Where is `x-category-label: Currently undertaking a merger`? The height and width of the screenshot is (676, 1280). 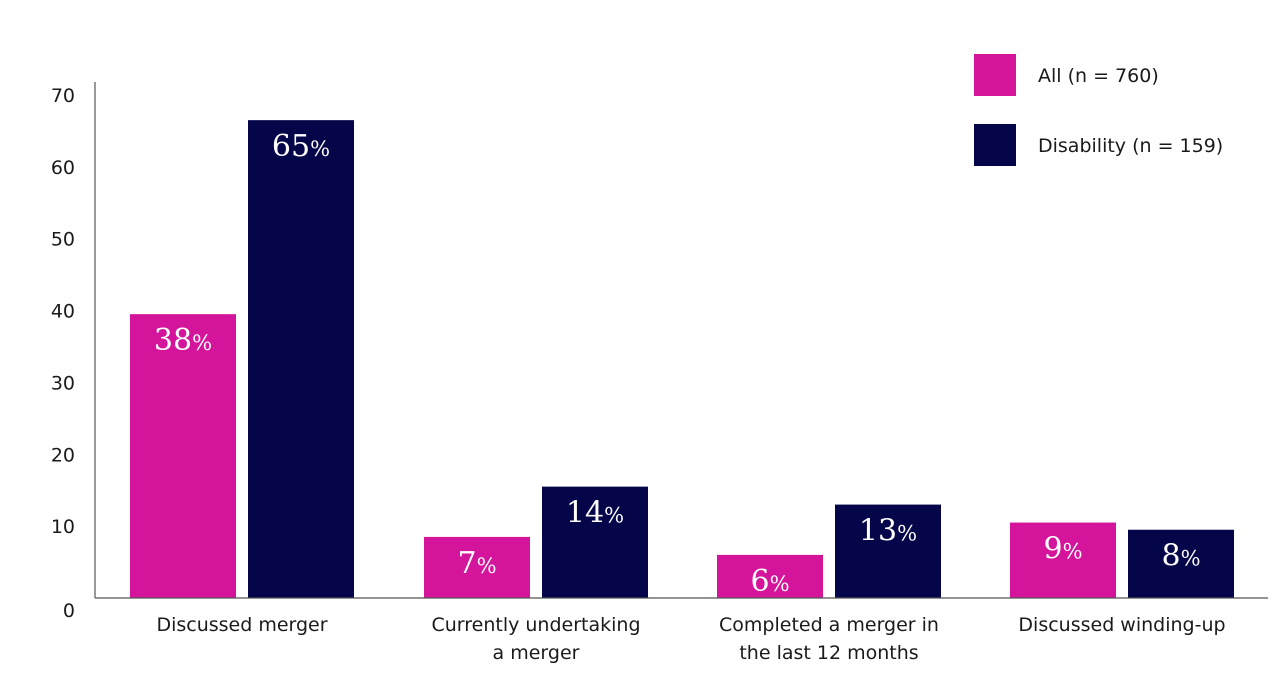
x-category-label: Currently undertaking a merger is located at coordinates (535, 639).